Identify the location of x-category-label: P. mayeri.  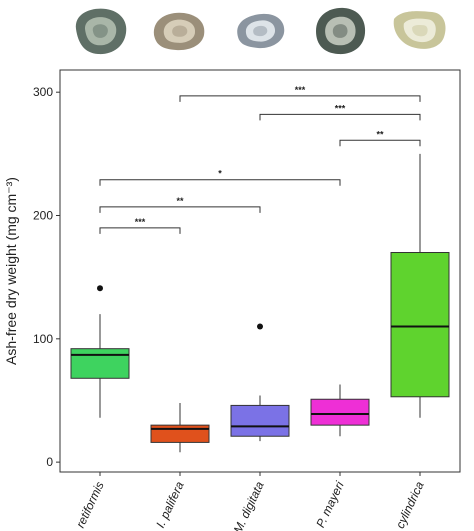
(330, 504).